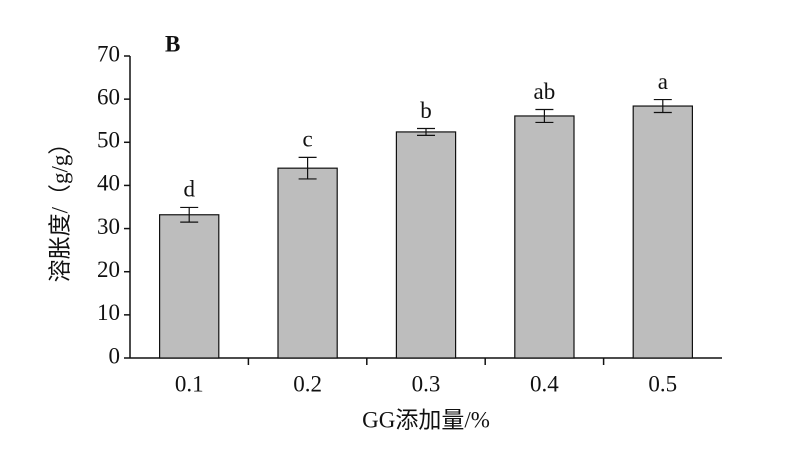 The width and height of the screenshot is (788, 474). What do you see at coordinates (663, 81) in the screenshot?
I see `significance-letter: a` at bounding box center [663, 81].